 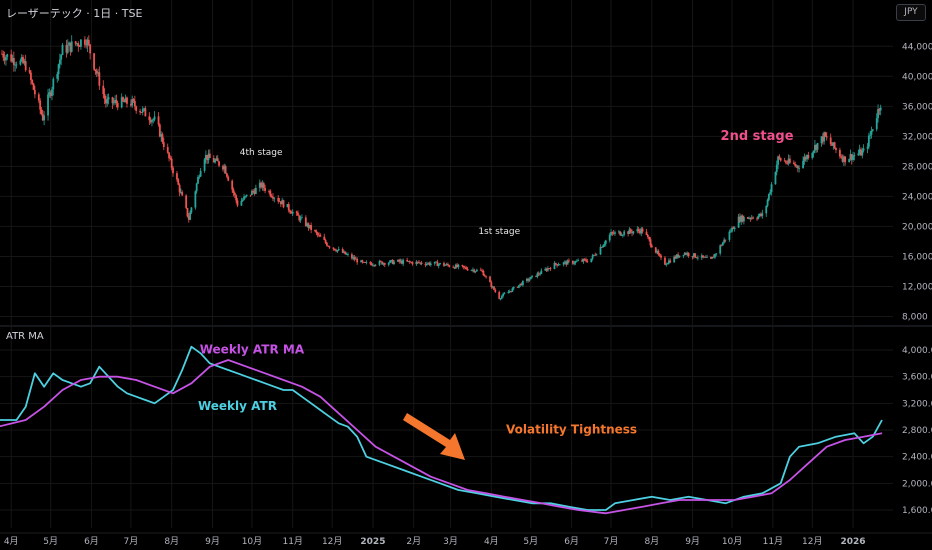 I want to click on price-tick-label: 8,000, so click(x=915, y=317).